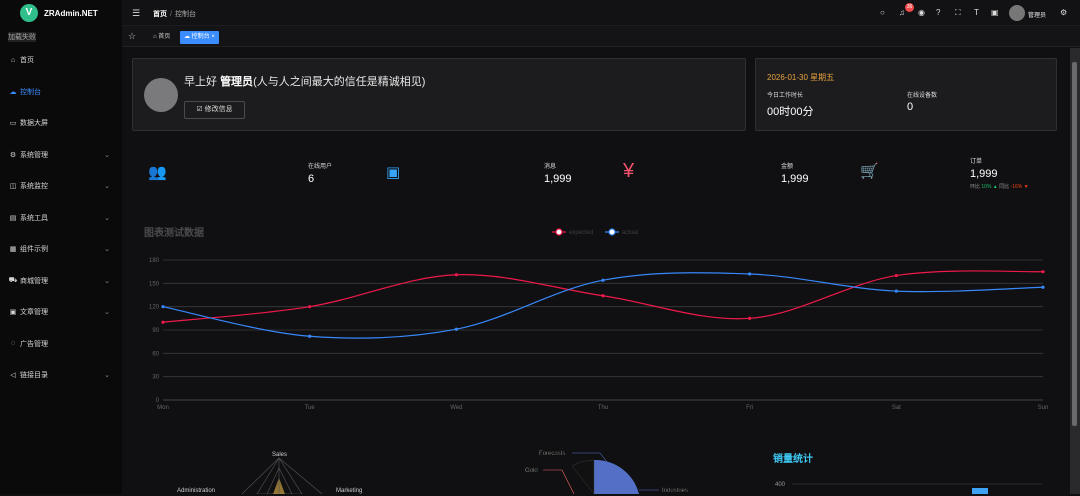 This screenshot has height=496, width=1080. I want to click on language-icon: ▣, so click(995, 12).